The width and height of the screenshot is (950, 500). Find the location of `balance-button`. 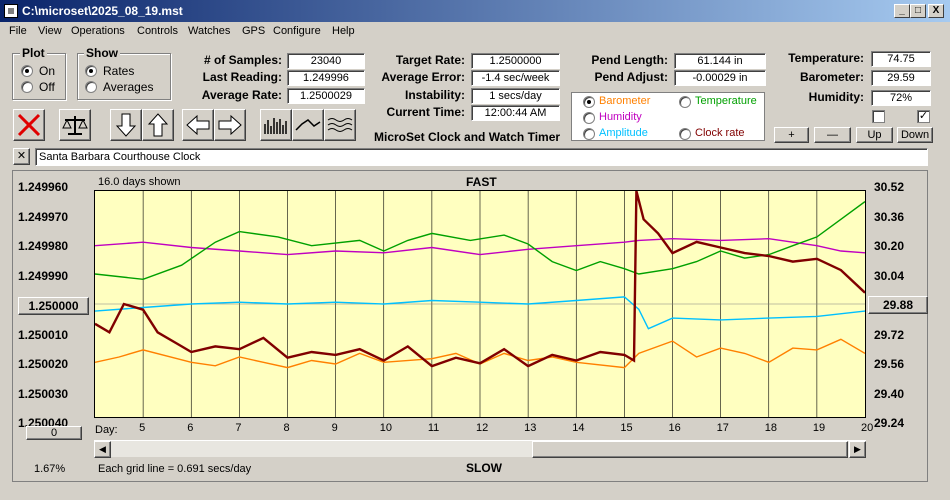

balance-button is located at coordinates (75, 125).